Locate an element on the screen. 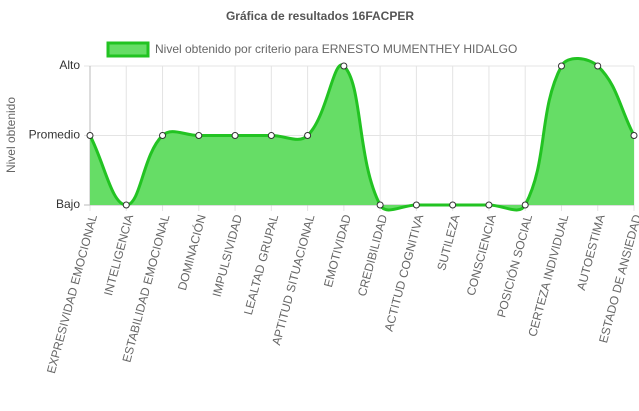 The width and height of the screenshot is (639, 411). x-tick-label: LEALTAD GRUPAL is located at coordinates (261, 265).